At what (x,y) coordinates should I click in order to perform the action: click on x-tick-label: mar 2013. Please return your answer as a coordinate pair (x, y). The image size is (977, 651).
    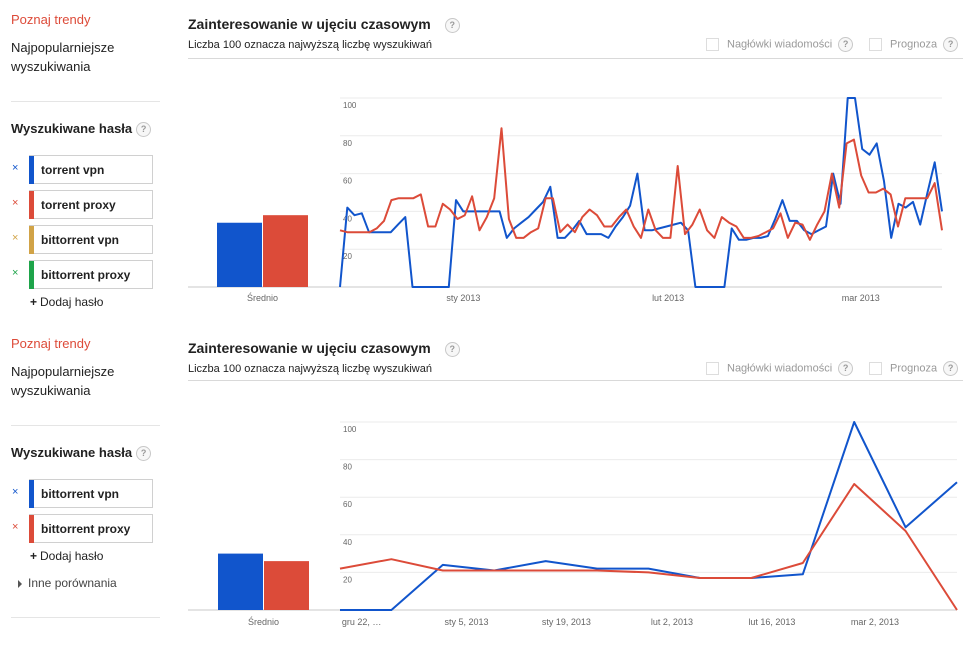
    Looking at the image, I should click on (861, 298).